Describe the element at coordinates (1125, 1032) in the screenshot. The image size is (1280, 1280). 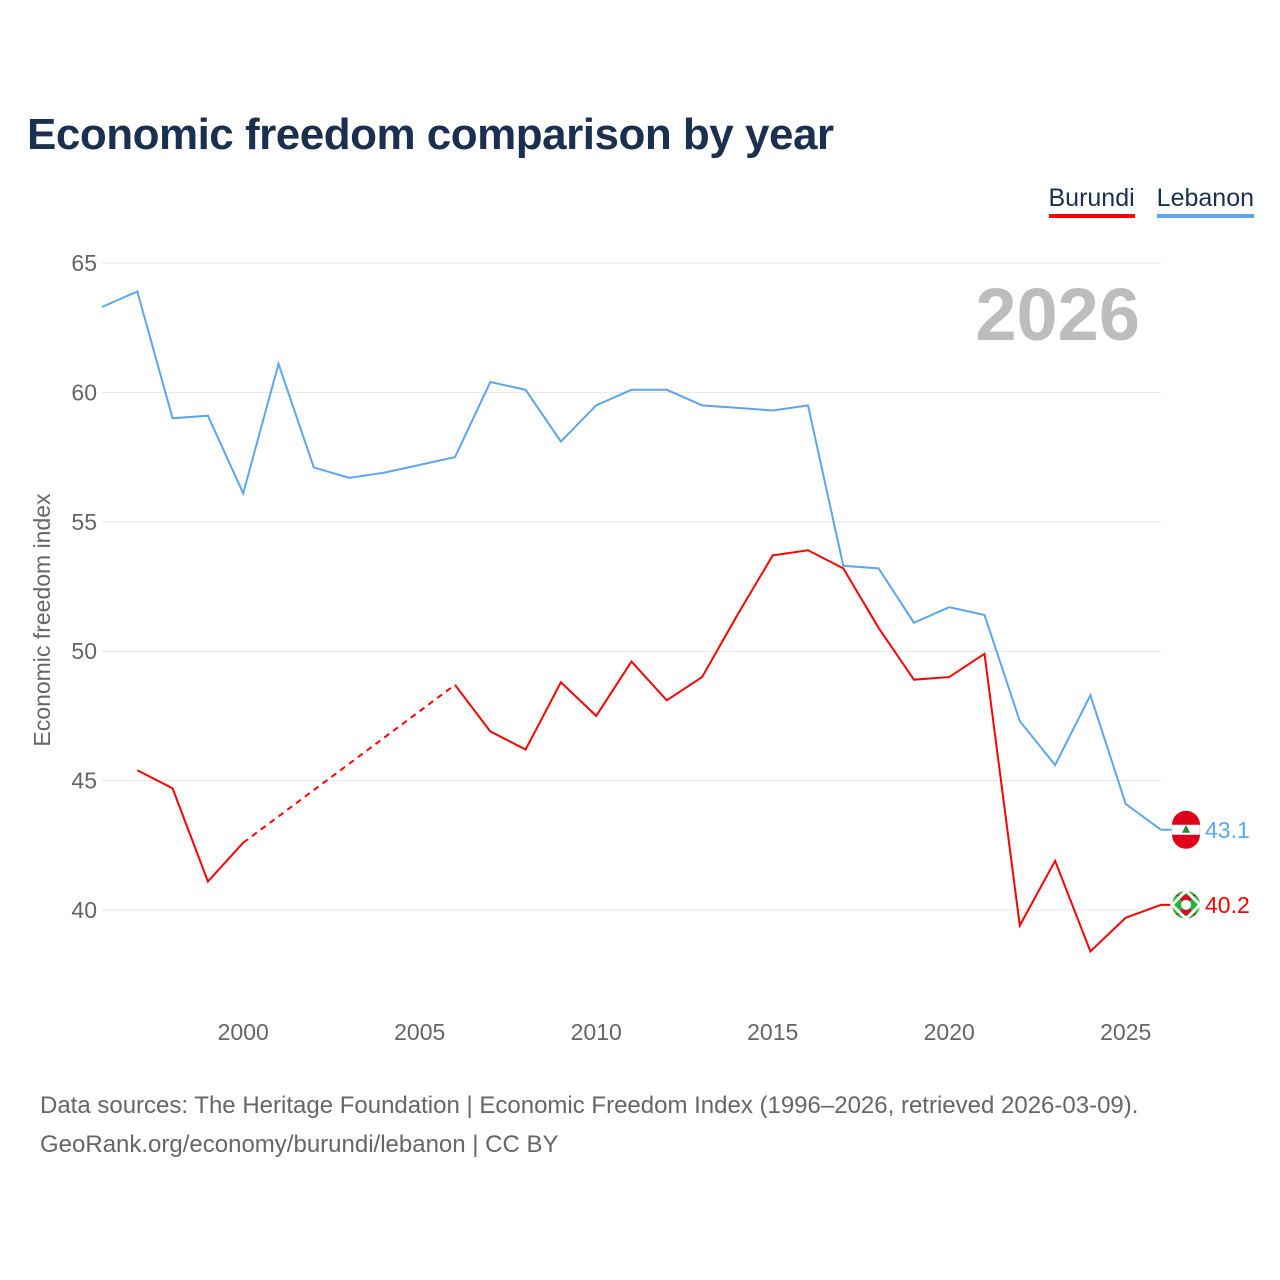
I see `x-tick-label: 2025` at that location.